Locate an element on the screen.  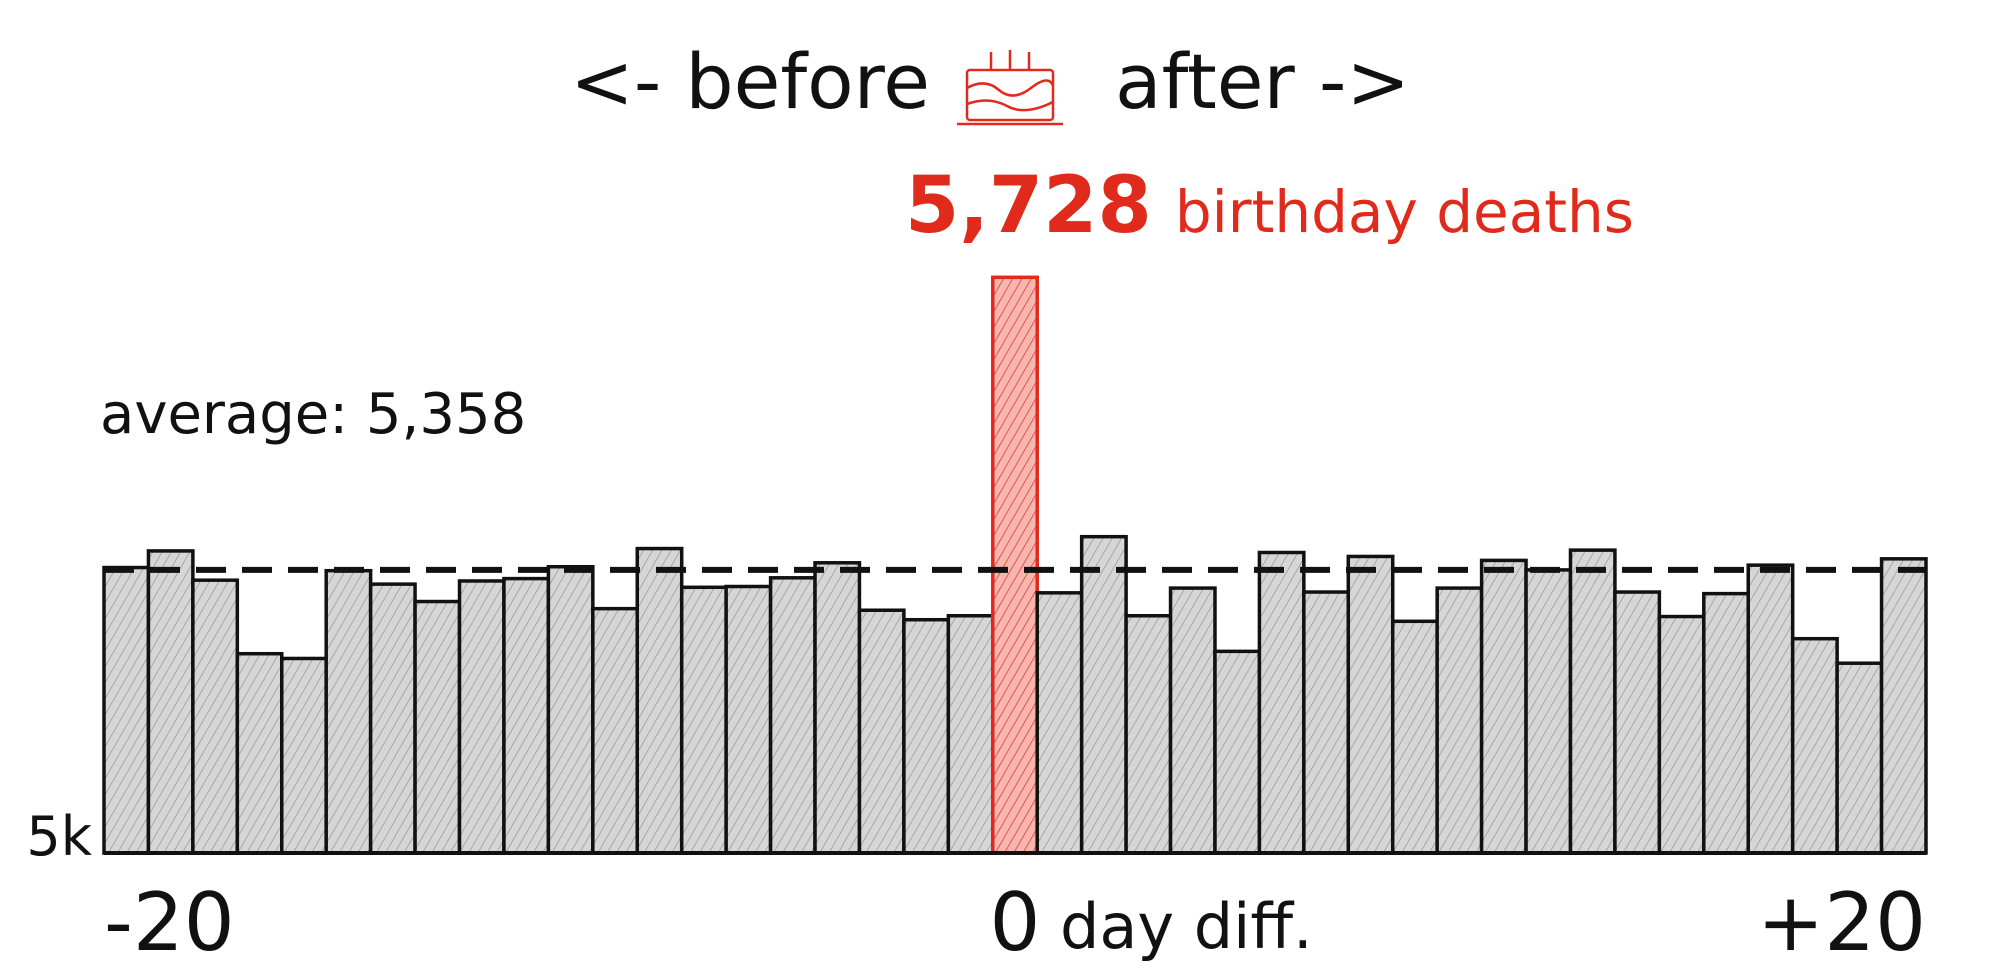
y-axis-ticks: 5k is located at coordinates (59, 836).